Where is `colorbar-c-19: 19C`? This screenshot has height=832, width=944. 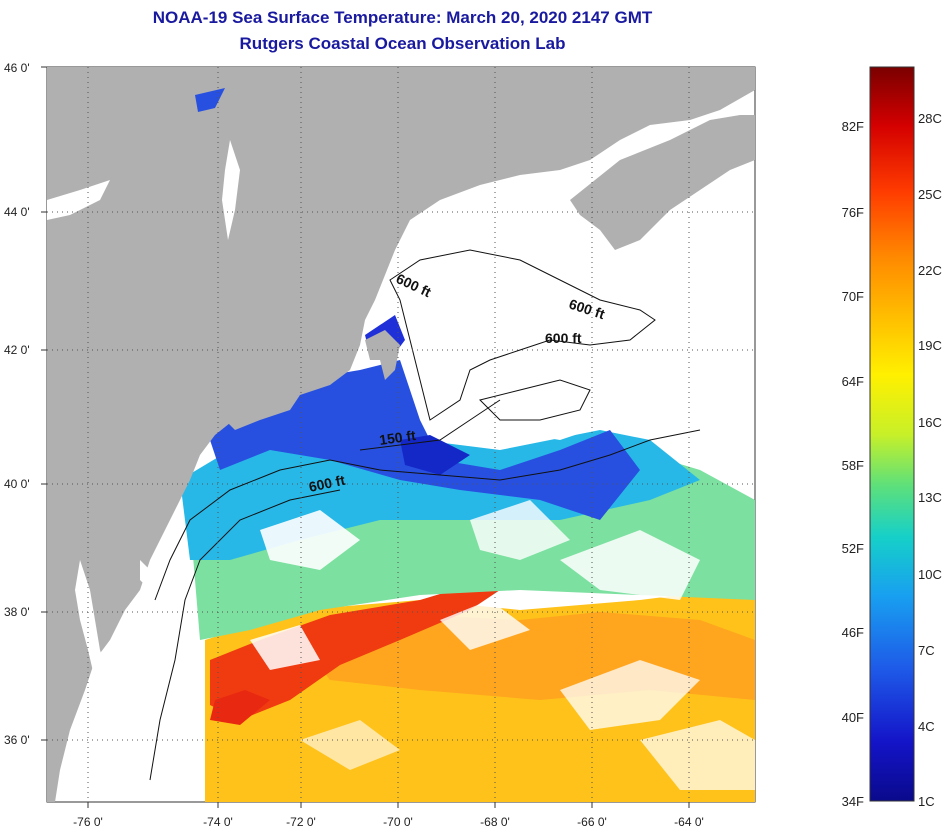 colorbar-c-19: 19C is located at coordinates (930, 345).